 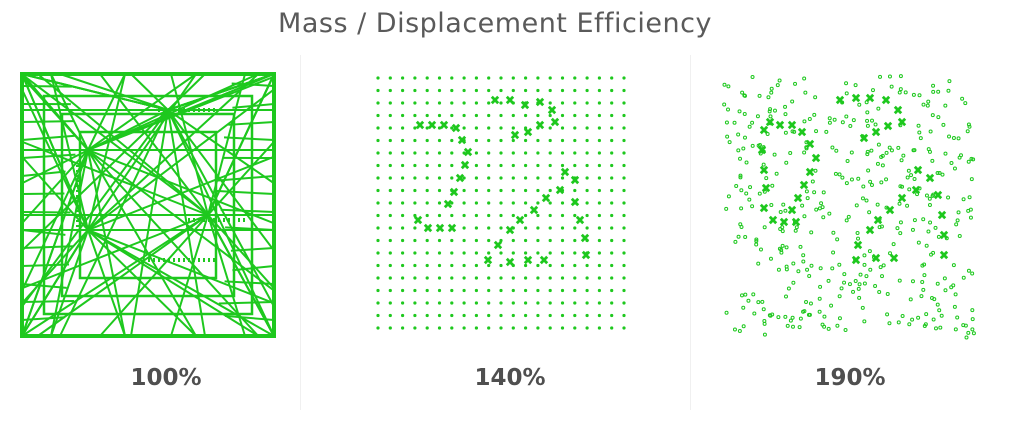 I want to click on caption-190: 190%, so click(x=850, y=378).